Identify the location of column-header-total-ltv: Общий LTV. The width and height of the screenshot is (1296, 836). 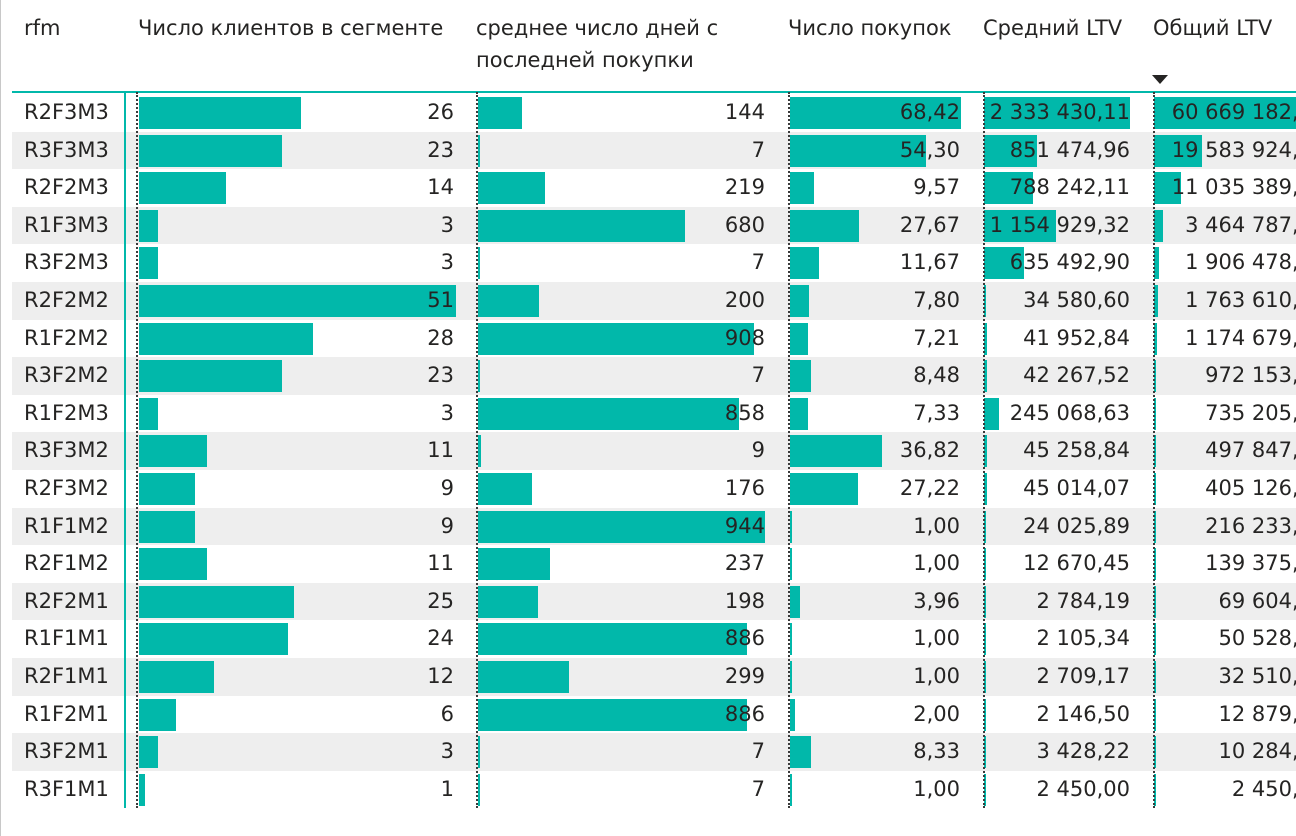
(1213, 28).